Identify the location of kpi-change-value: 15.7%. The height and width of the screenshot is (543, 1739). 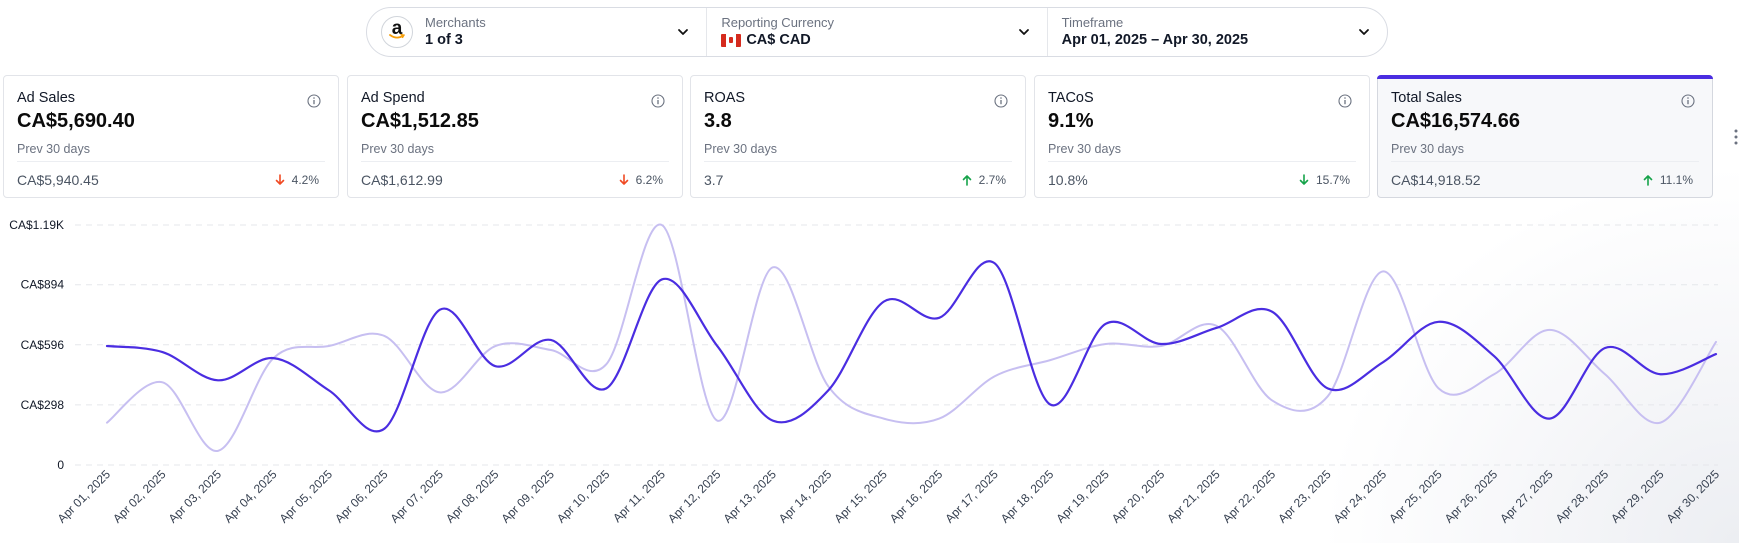
(1332, 180).